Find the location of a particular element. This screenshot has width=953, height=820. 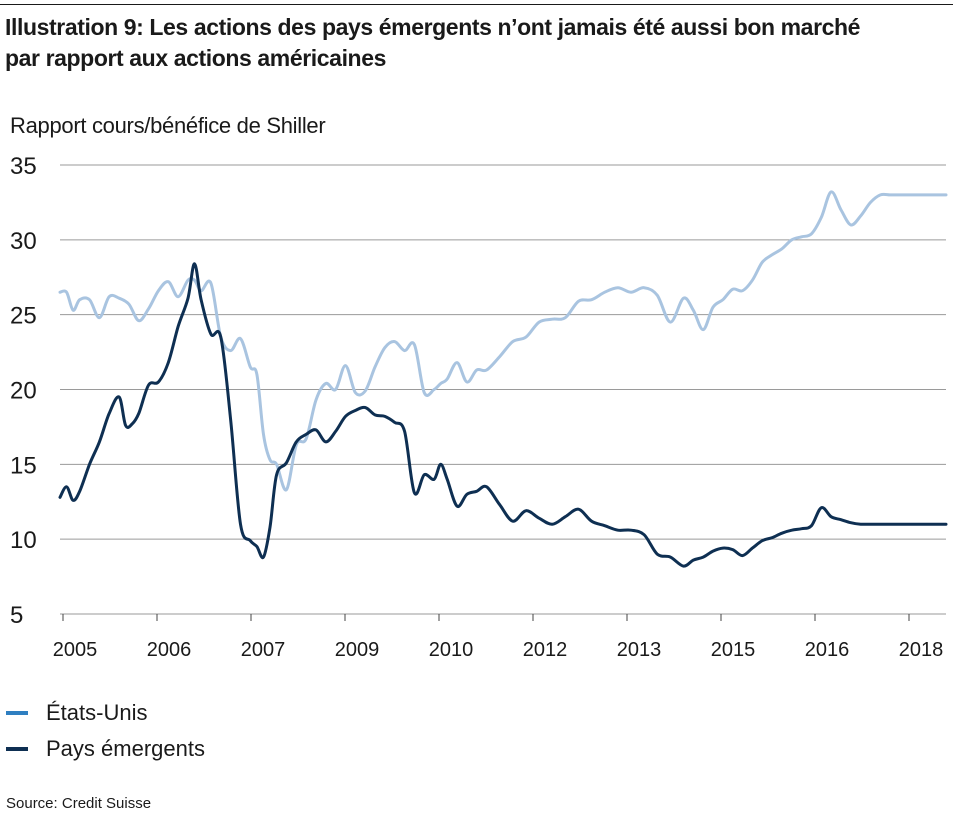

y-tick-label-20: 20 is located at coordinates (23, 391).